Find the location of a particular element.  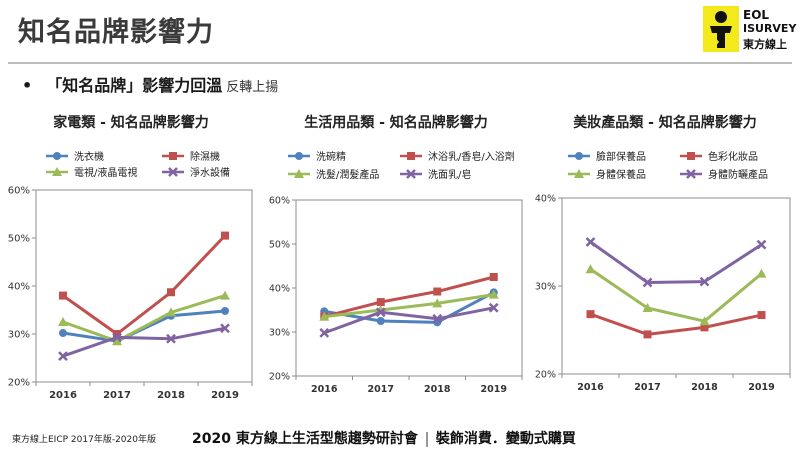

legend-label: 身體防曬產品 is located at coordinates (738, 174).